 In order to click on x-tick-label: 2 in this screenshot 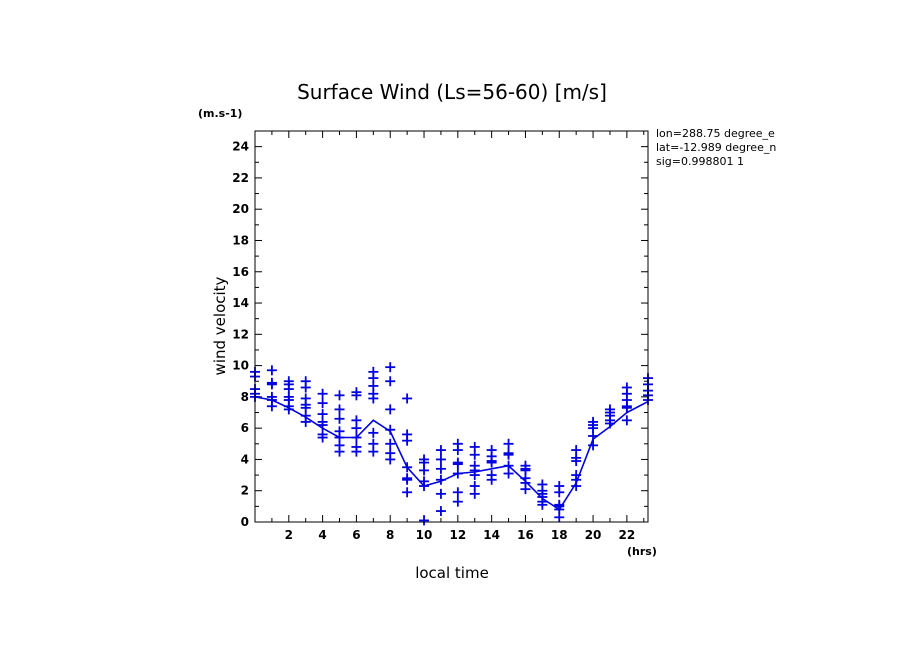, I will do `click(289, 535)`.